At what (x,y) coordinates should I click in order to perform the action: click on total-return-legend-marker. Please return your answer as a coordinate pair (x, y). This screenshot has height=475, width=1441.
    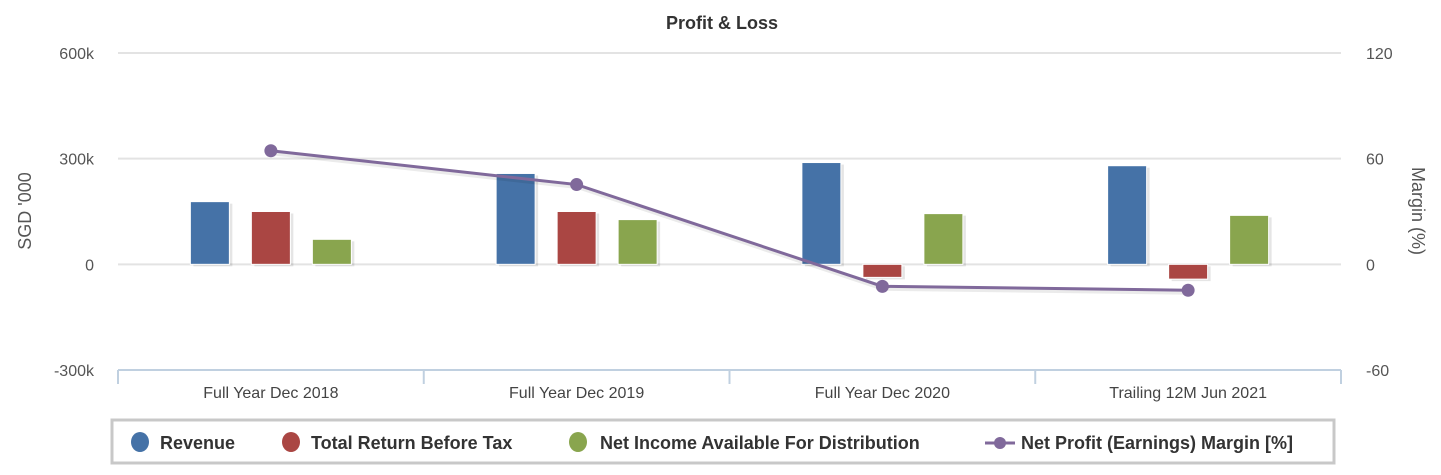
    Looking at the image, I should click on (291, 442).